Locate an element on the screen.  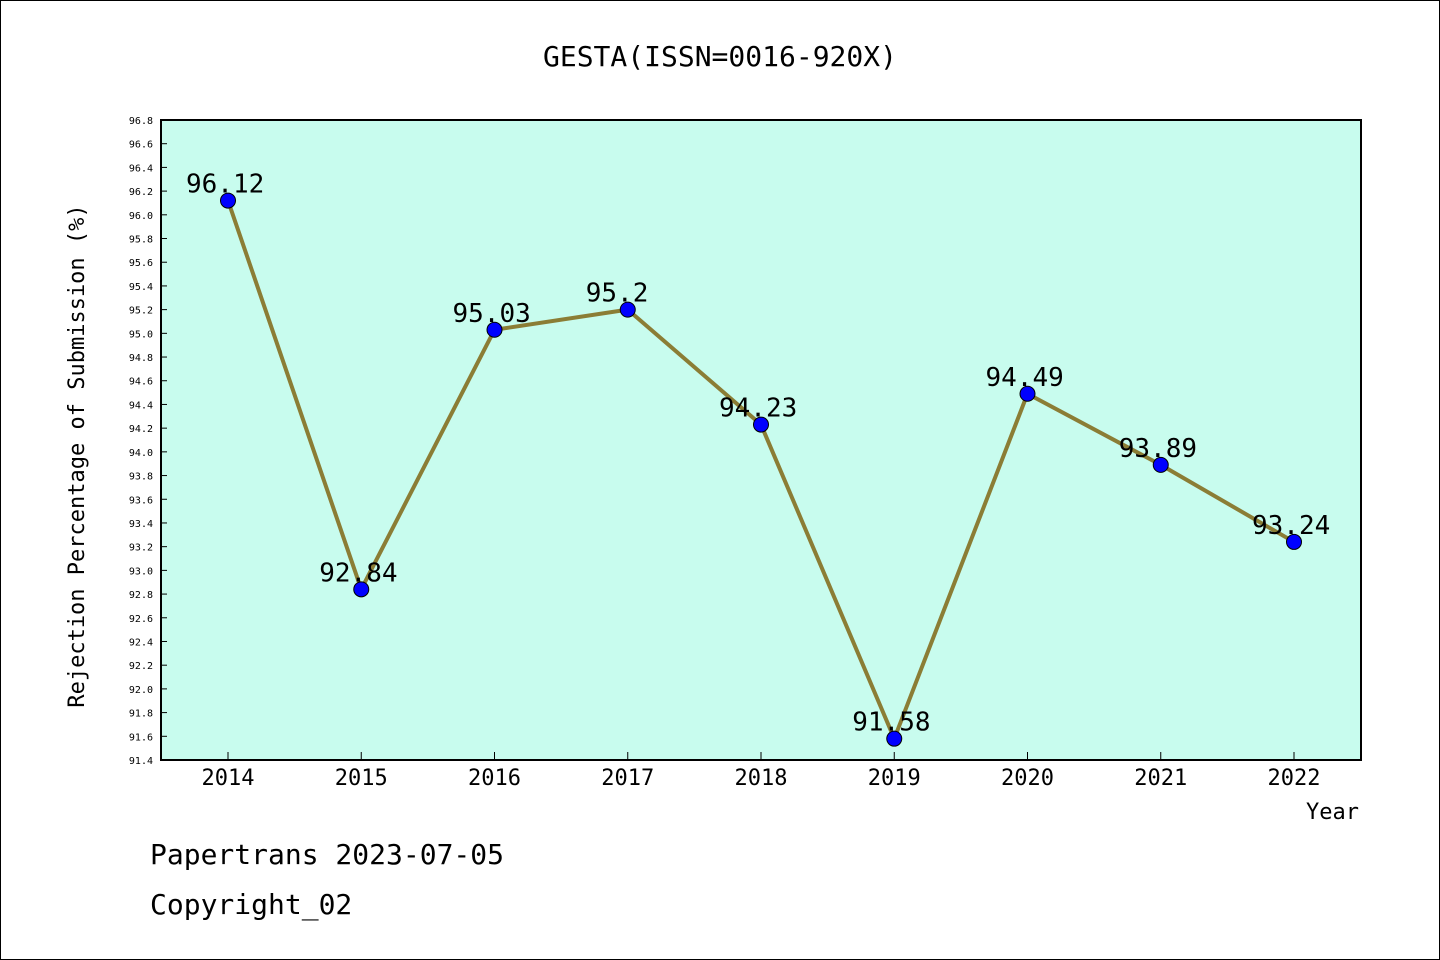
data-label: 94.23 is located at coordinates (758, 409).